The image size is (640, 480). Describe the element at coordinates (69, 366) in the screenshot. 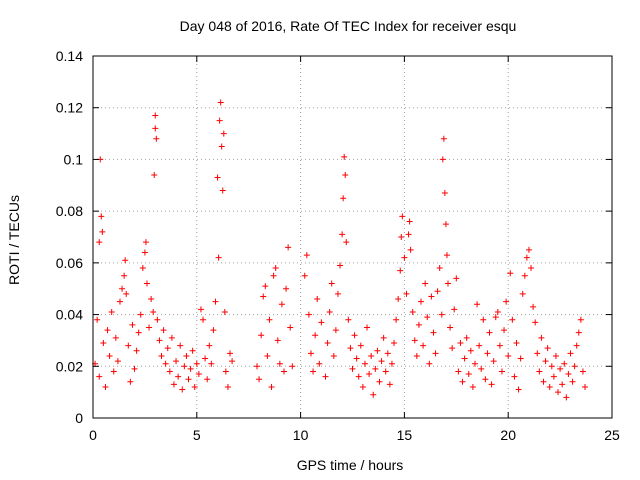

I see `y-tick-label: 0.02` at that location.